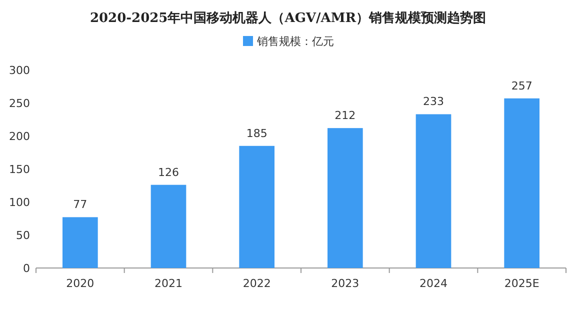 Image resolution: width=576 pixels, height=325 pixels. Describe the element at coordinates (434, 283) in the screenshot. I see `x-tick-label: 2024` at that location.